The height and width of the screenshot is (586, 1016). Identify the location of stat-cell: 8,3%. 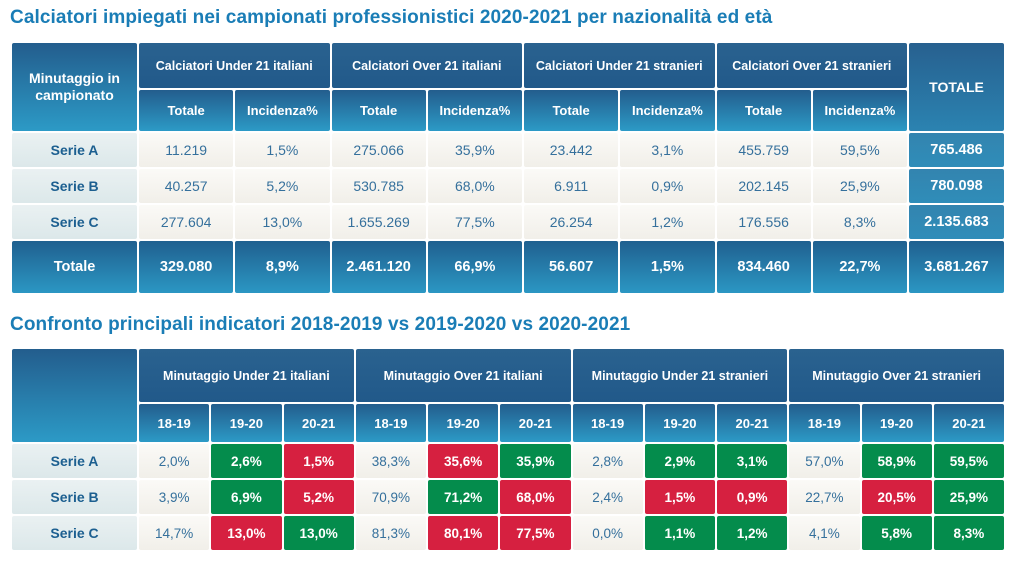
(859, 222).